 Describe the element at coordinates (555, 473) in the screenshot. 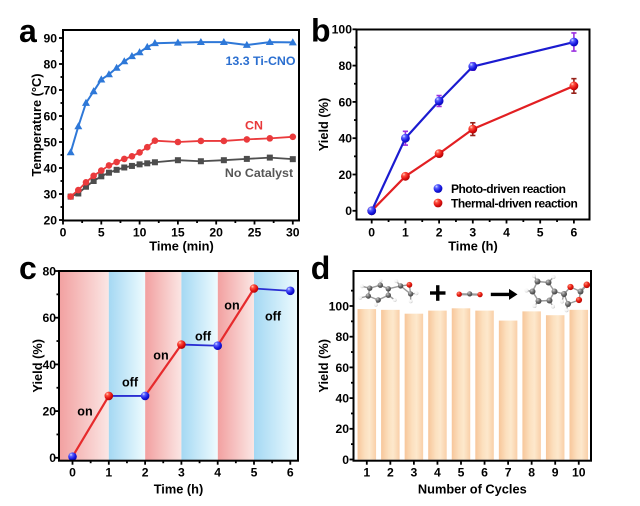

I see `svg-text: 9` at that location.